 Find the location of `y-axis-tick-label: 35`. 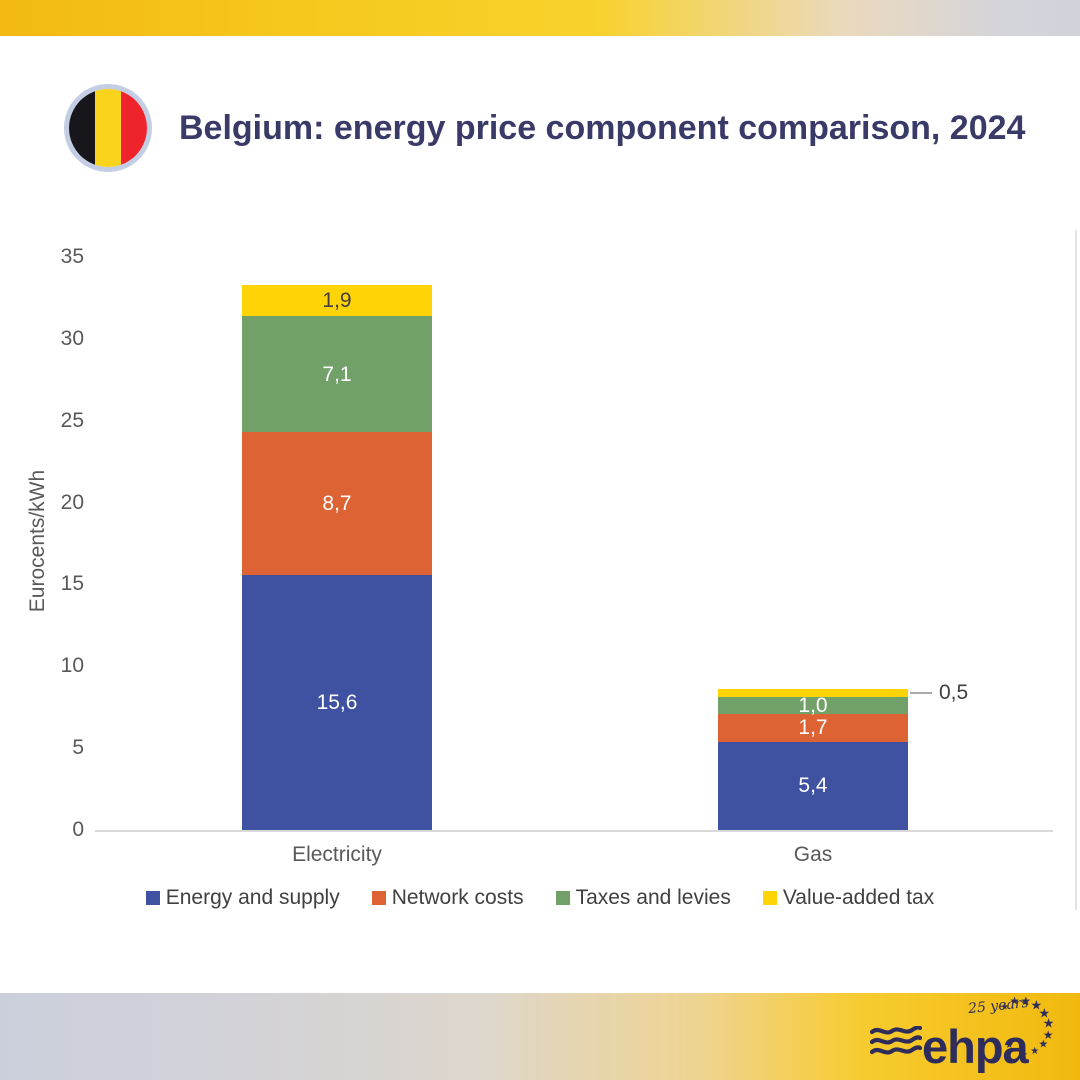

y-axis-tick-label: 35 is located at coordinates (72, 256).